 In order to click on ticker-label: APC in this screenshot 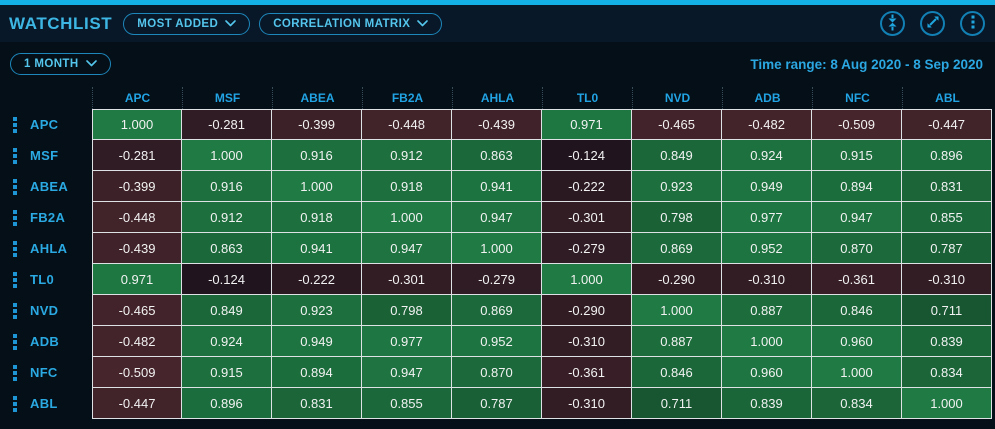, I will do `click(44, 124)`.